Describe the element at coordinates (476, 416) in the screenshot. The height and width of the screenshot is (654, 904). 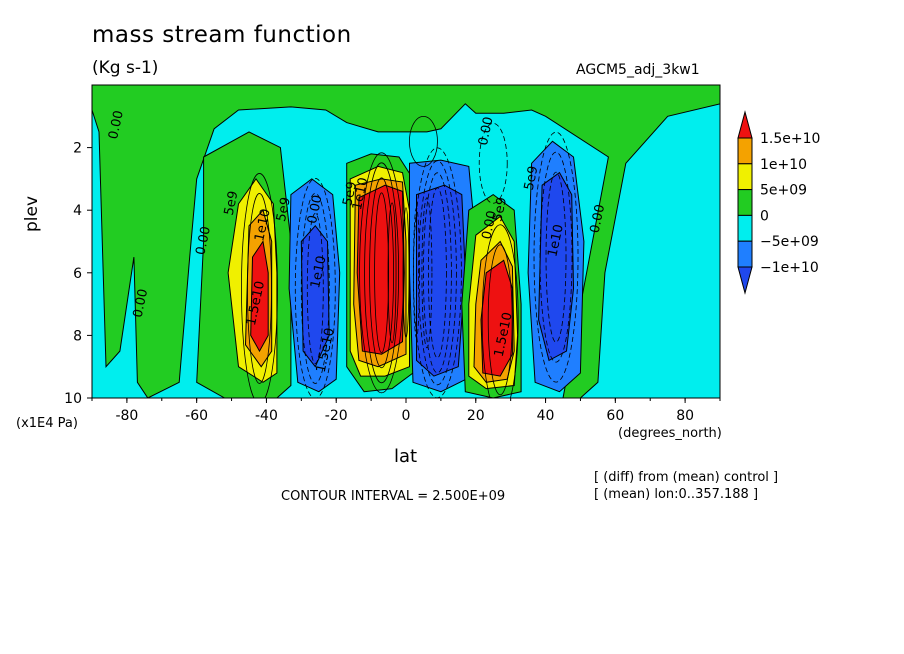
I see `x-tick-label: 20` at that location.